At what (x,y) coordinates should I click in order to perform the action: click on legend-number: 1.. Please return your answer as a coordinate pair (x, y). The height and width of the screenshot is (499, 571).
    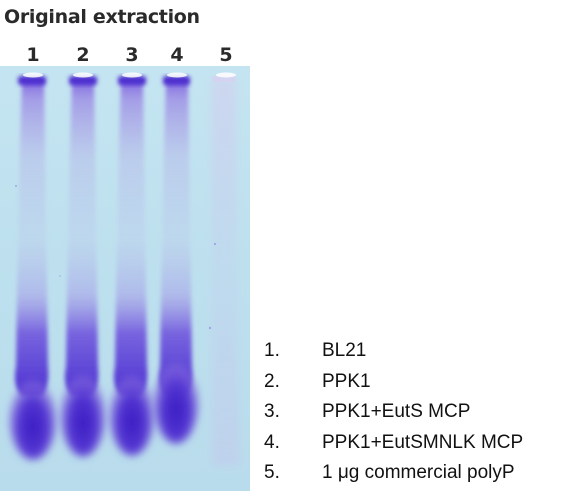
    Looking at the image, I should click on (272, 351).